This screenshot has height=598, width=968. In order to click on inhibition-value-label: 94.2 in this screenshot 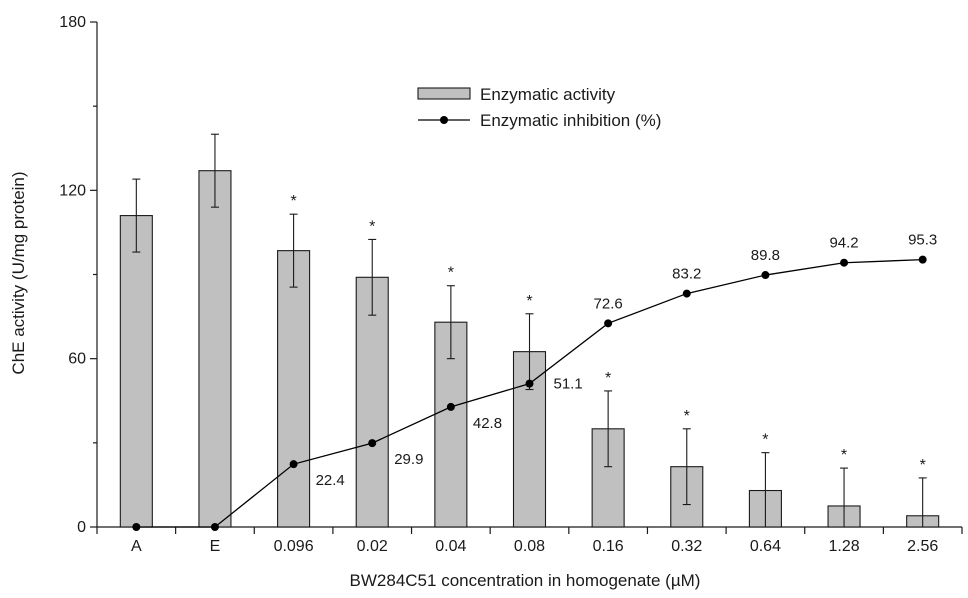, I will do `click(843, 243)`.